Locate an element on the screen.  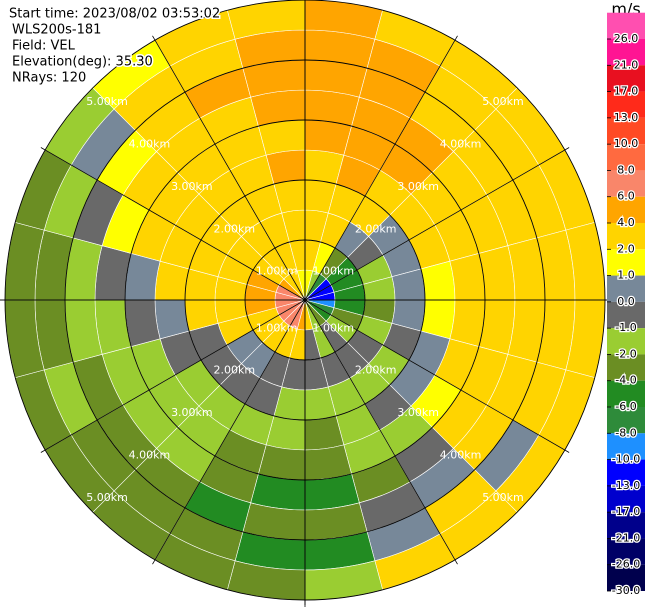
colorbar-tick-label: 17.0 is located at coordinates (626, 91).